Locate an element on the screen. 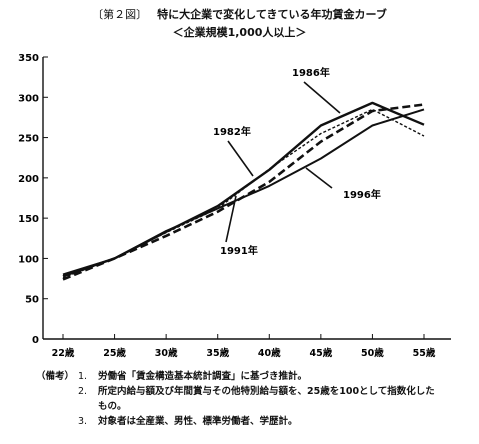  y-tick-label: 200 is located at coordinates (28, 179).